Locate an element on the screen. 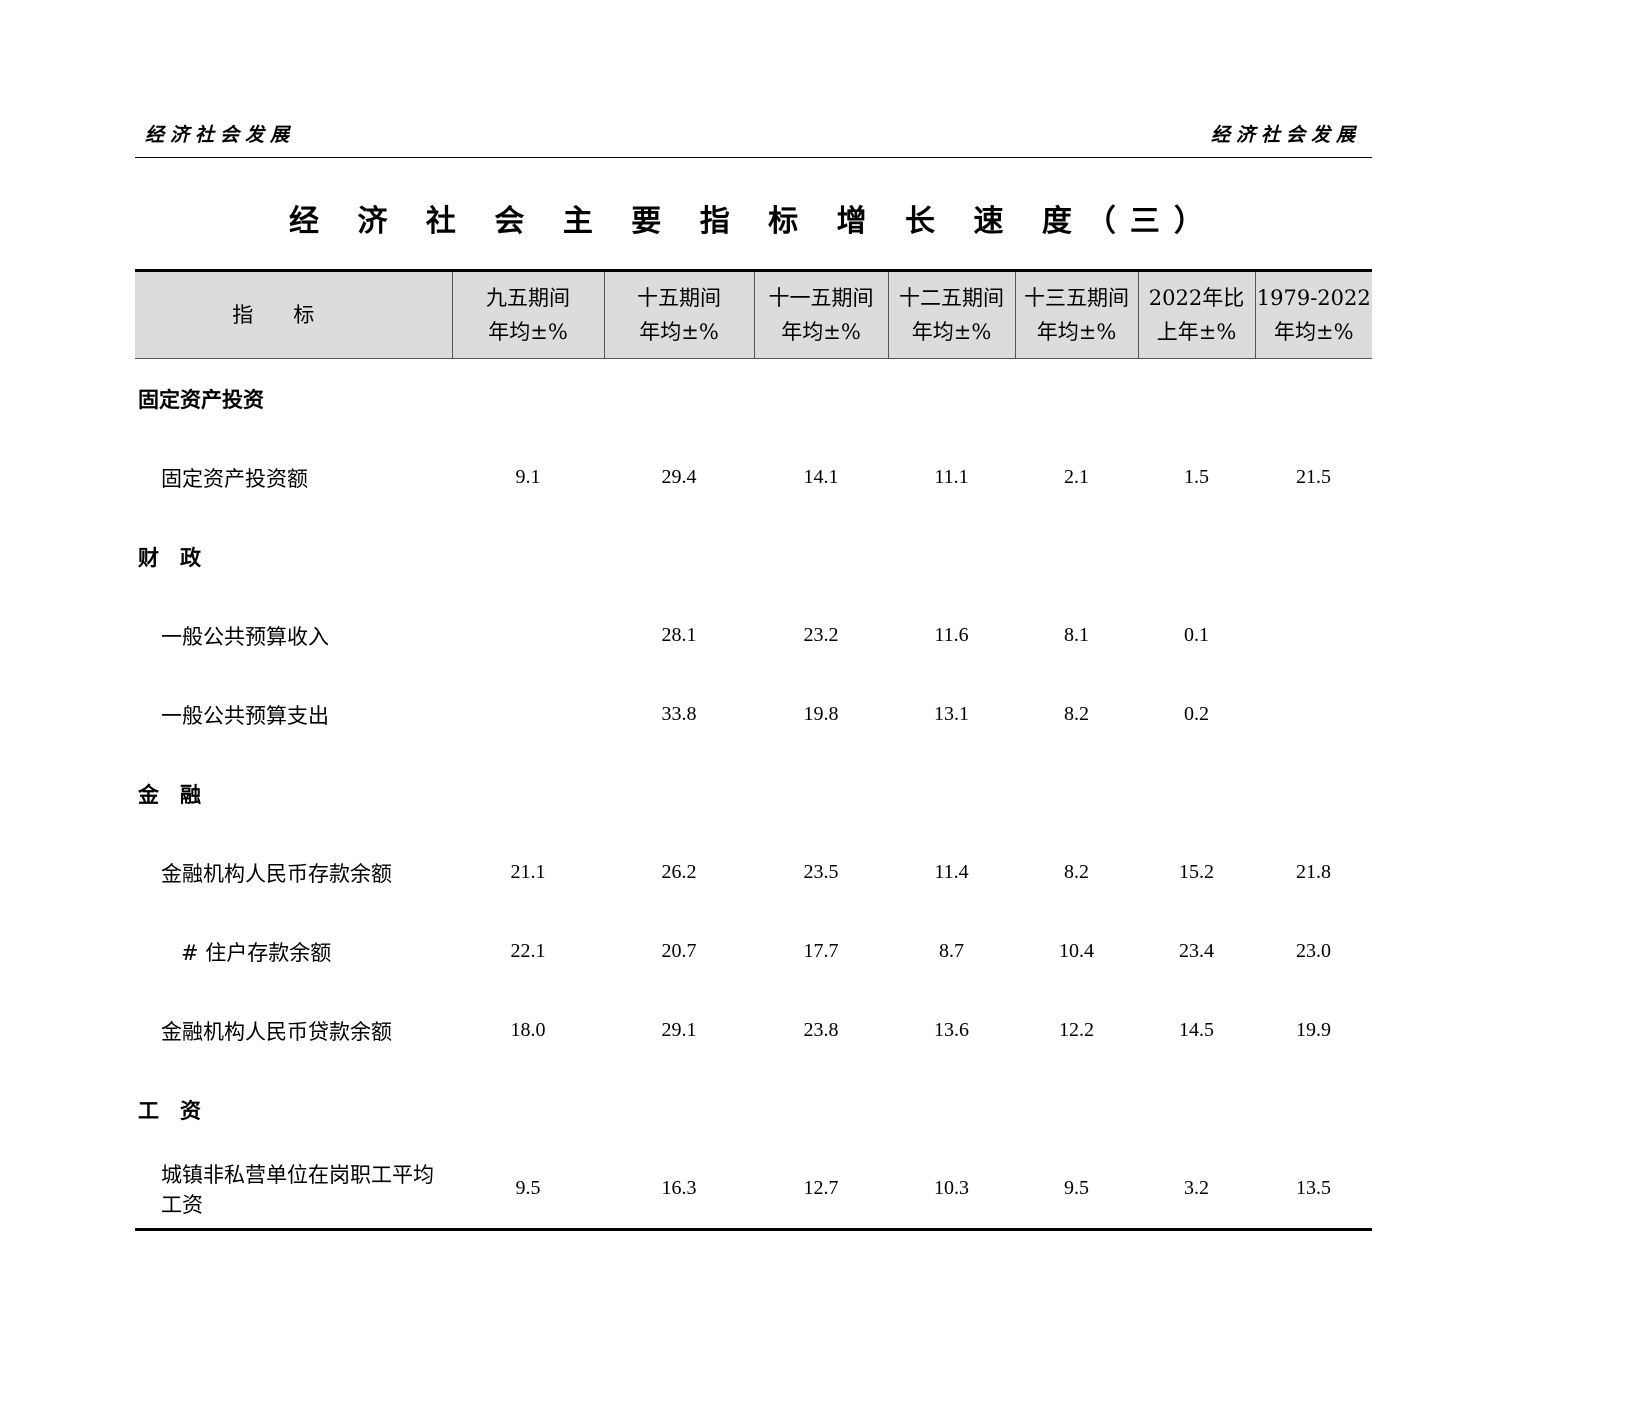  value-cell: 11.4 is located at coordinates (951, 872).